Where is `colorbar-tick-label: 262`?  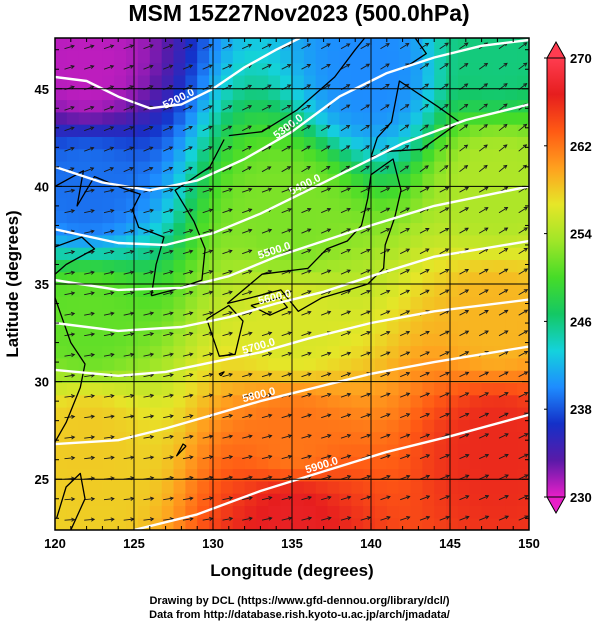
colorbar-tick-label: 262 is located at coordinates (581, 146).